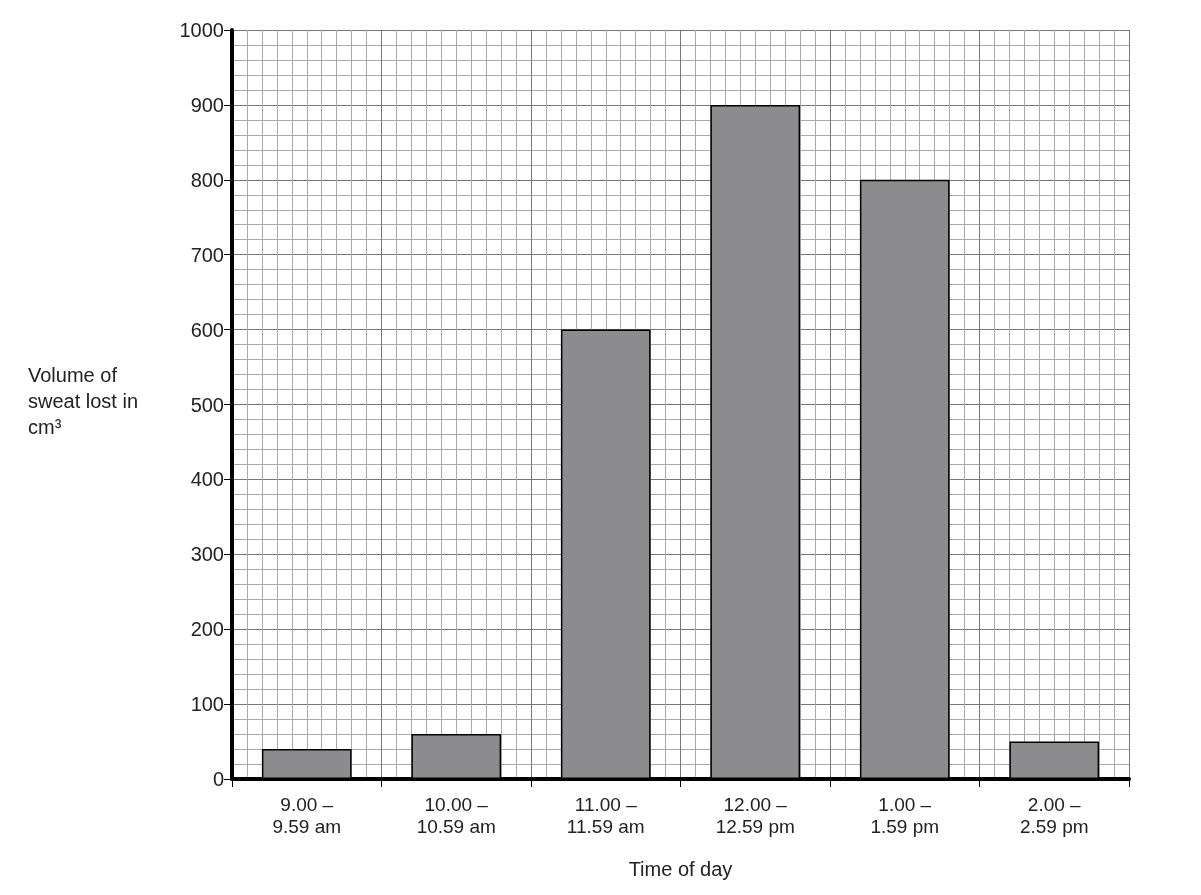 The image size is (1201, 895). What do you see at coordinates (755, 815) in the screenshot?
I see `x-tick-label: 12.00 – 12.59 pm` at bounding box center [755, 815].